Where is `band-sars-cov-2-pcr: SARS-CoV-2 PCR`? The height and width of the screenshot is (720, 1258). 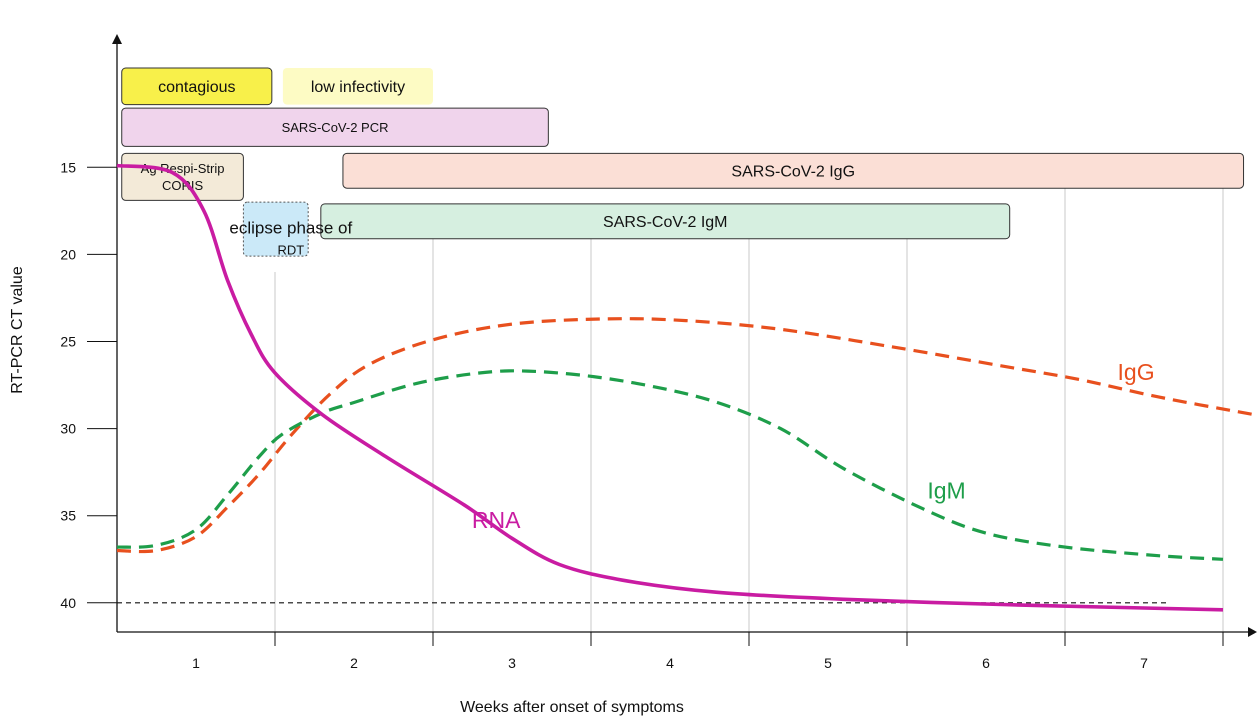
band-sars-cov-2-pcr: SARS-CoV-2 PCR is located at coordinates (335, 127).